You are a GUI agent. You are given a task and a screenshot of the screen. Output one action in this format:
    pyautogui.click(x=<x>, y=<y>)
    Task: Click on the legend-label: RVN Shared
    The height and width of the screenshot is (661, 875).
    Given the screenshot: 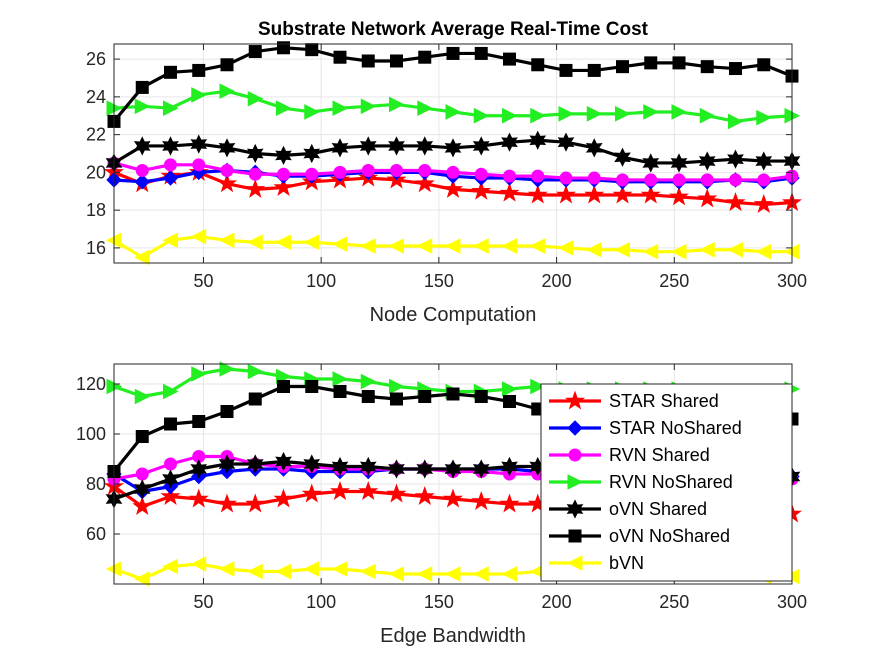 What is the action you would take?
    pyautogui.click(x=659, y=455)
    